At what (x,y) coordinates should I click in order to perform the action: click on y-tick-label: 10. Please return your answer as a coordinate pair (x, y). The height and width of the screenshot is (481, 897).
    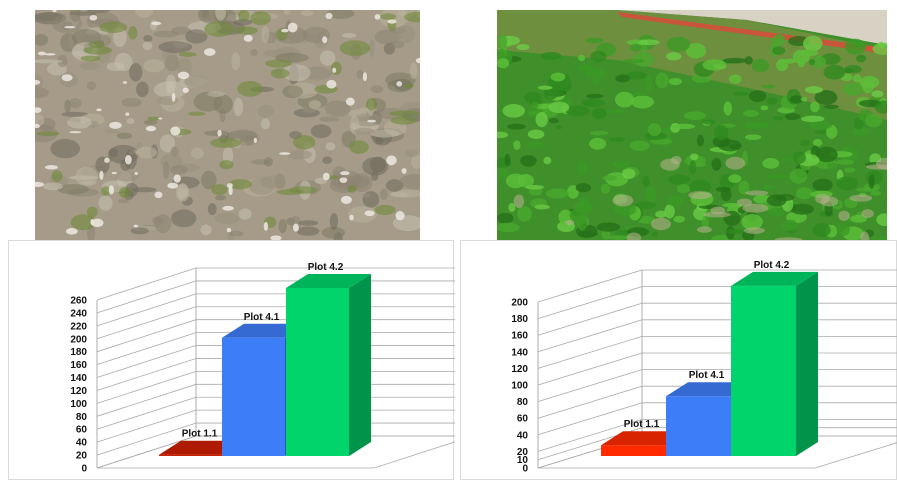
    Looking at the image, I should click on (523, 460).